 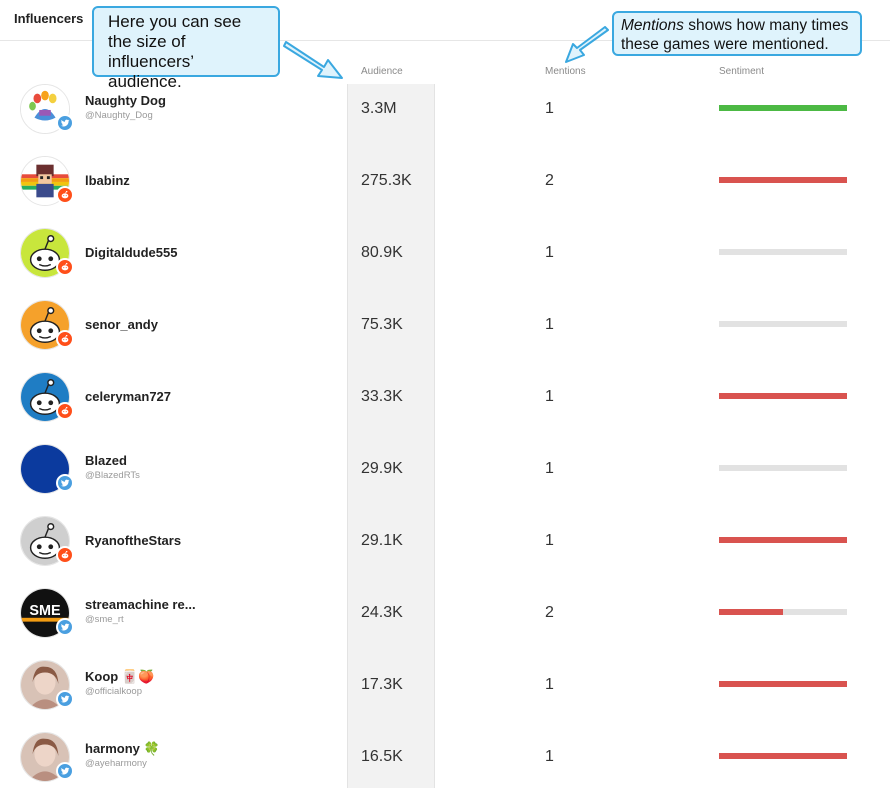 What do you see at coordinates (313, 60) in the screenshot?
I see `audience-callout-arrow-icon` at bounding box center [313, 60].